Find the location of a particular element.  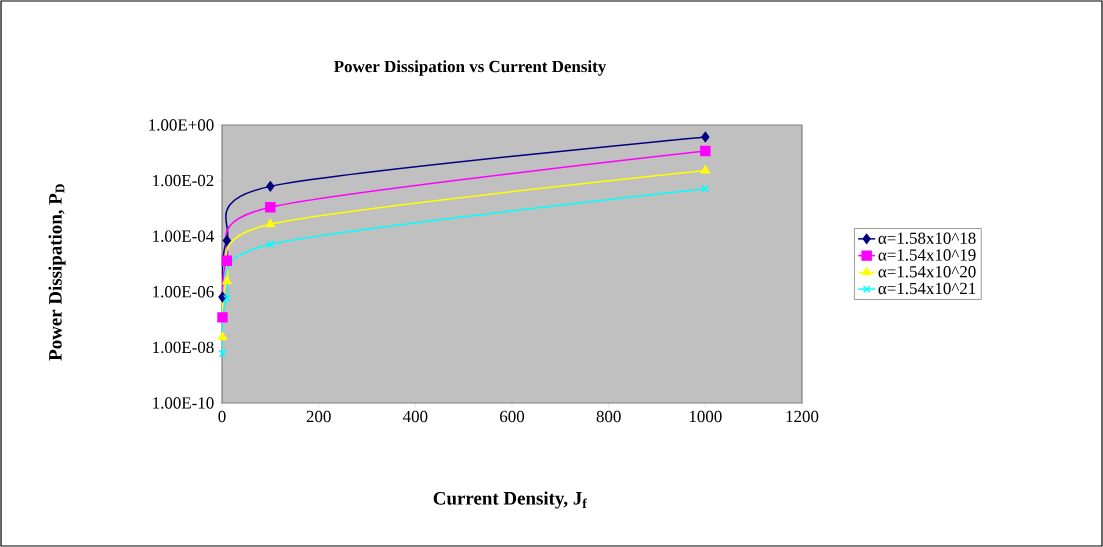

x-tick-label: 1200 is located at coordinates (802, 416).